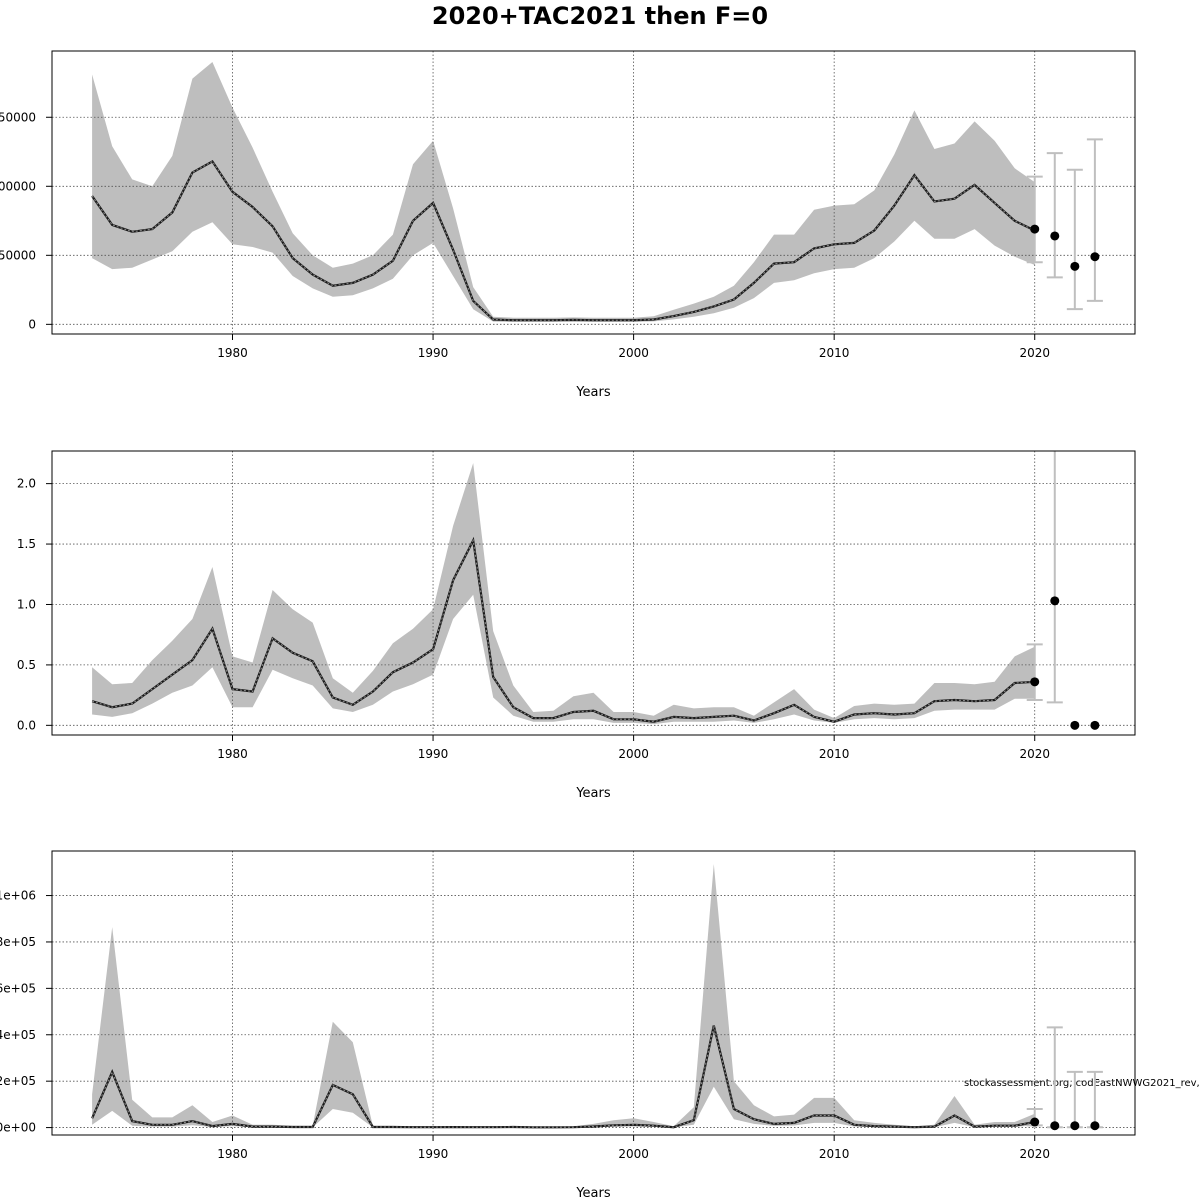 The width and height of the screenshot is (1200, 1200). What do you see at coordinates (18, 942) in the screenshot?
I see `y-tick-label: 8e+05` at bounding box center [18, 942].